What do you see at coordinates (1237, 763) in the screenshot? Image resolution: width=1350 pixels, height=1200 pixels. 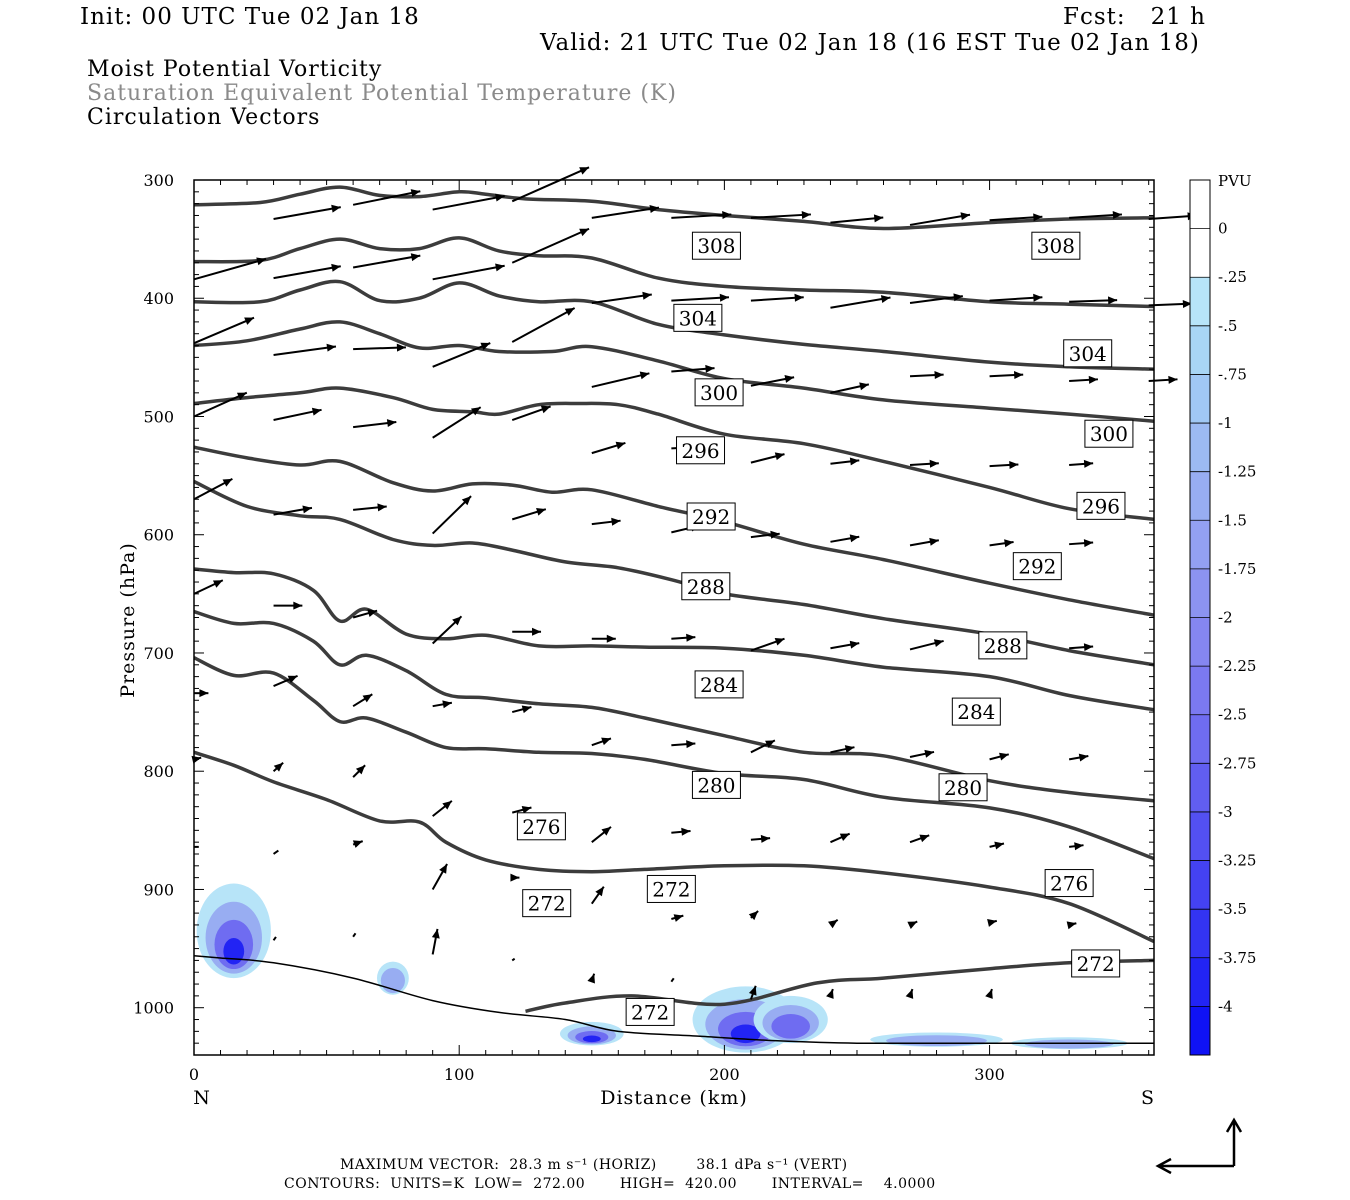 I see `colorbar-label: -2.75` at bounding box center [1237, 763].